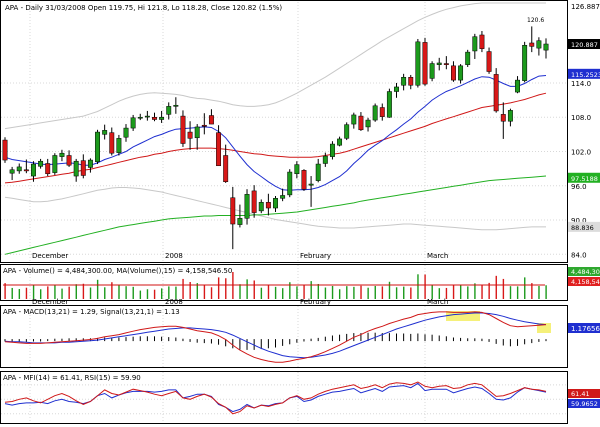 The image size is (600, 427). Describe the element at coordinates (585, 272) in the screenshot. I see `volume-badge-top: 4,484,30` at that location.